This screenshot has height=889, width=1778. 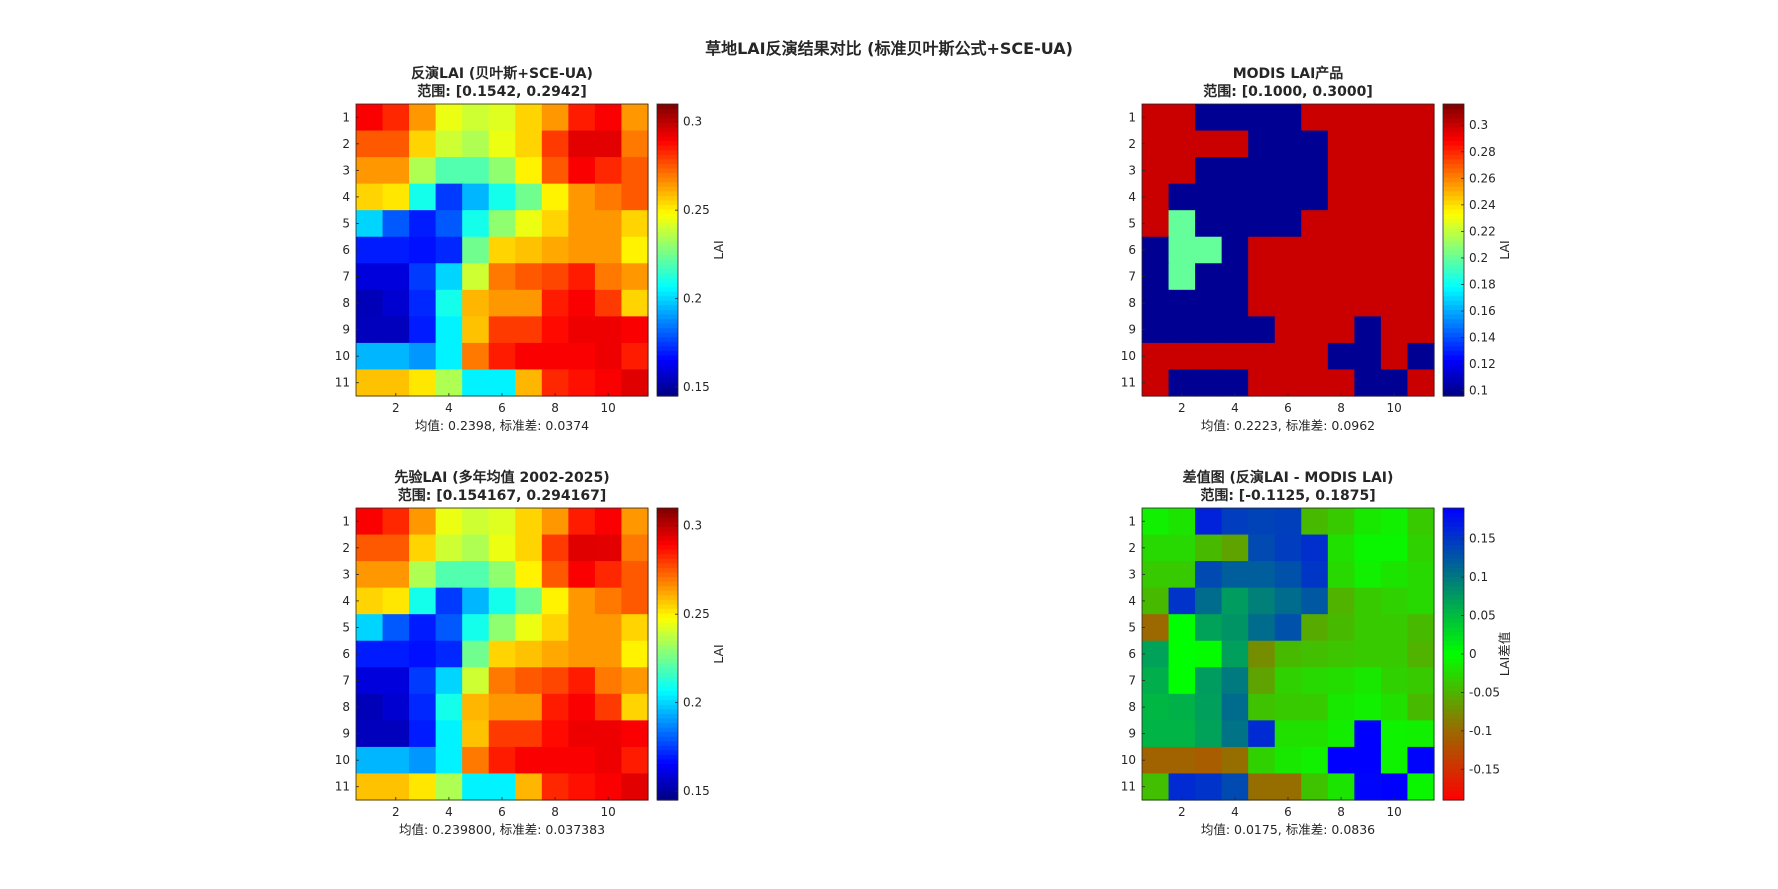 I want to click on y-tick-label: 3, so click(x=346, y=170).